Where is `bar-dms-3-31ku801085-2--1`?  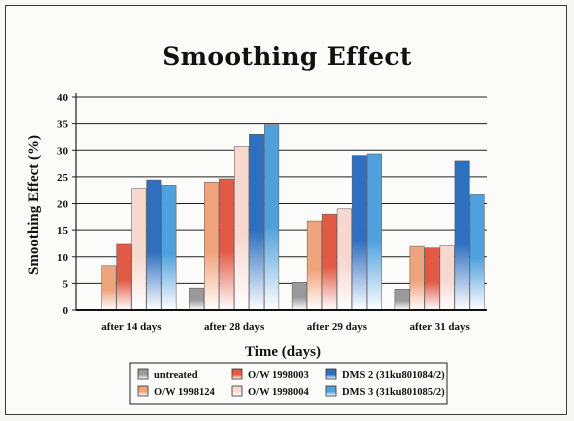
bar-dms-3-31ku801085-2--1 is located at coordinates (272, 217).